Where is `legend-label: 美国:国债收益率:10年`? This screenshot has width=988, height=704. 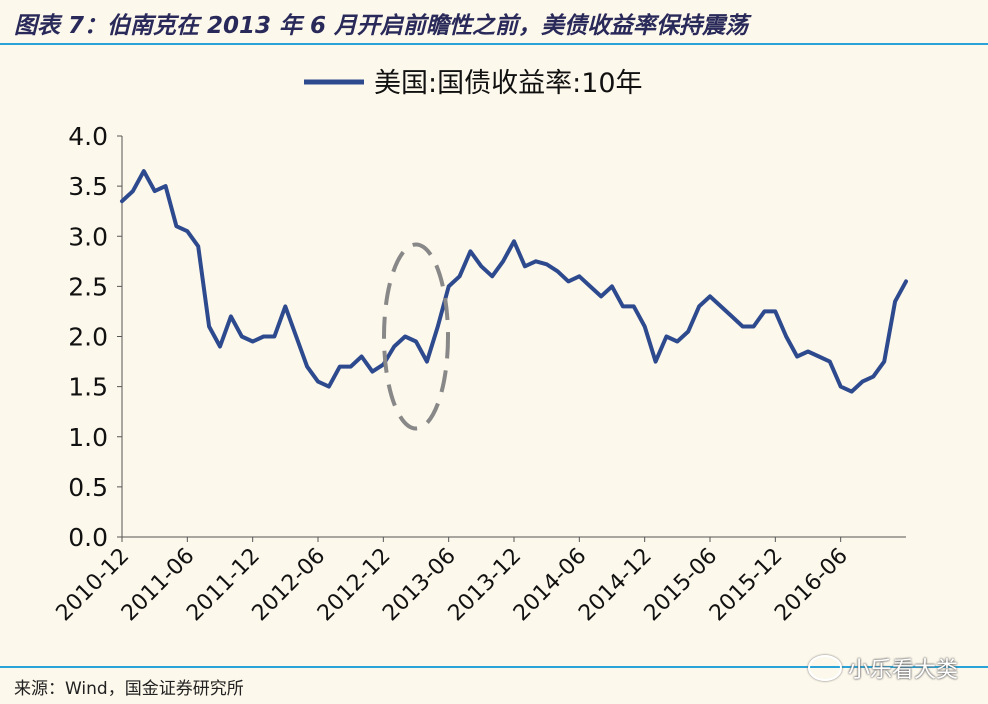 legend-label: 美国:国债收益率:10年 is located at coordinates (508, 83).